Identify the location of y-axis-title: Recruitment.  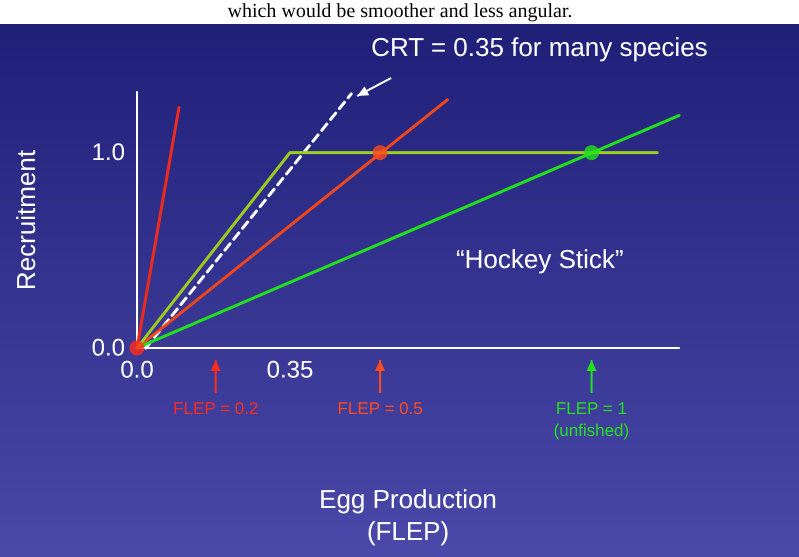
(26, 219).